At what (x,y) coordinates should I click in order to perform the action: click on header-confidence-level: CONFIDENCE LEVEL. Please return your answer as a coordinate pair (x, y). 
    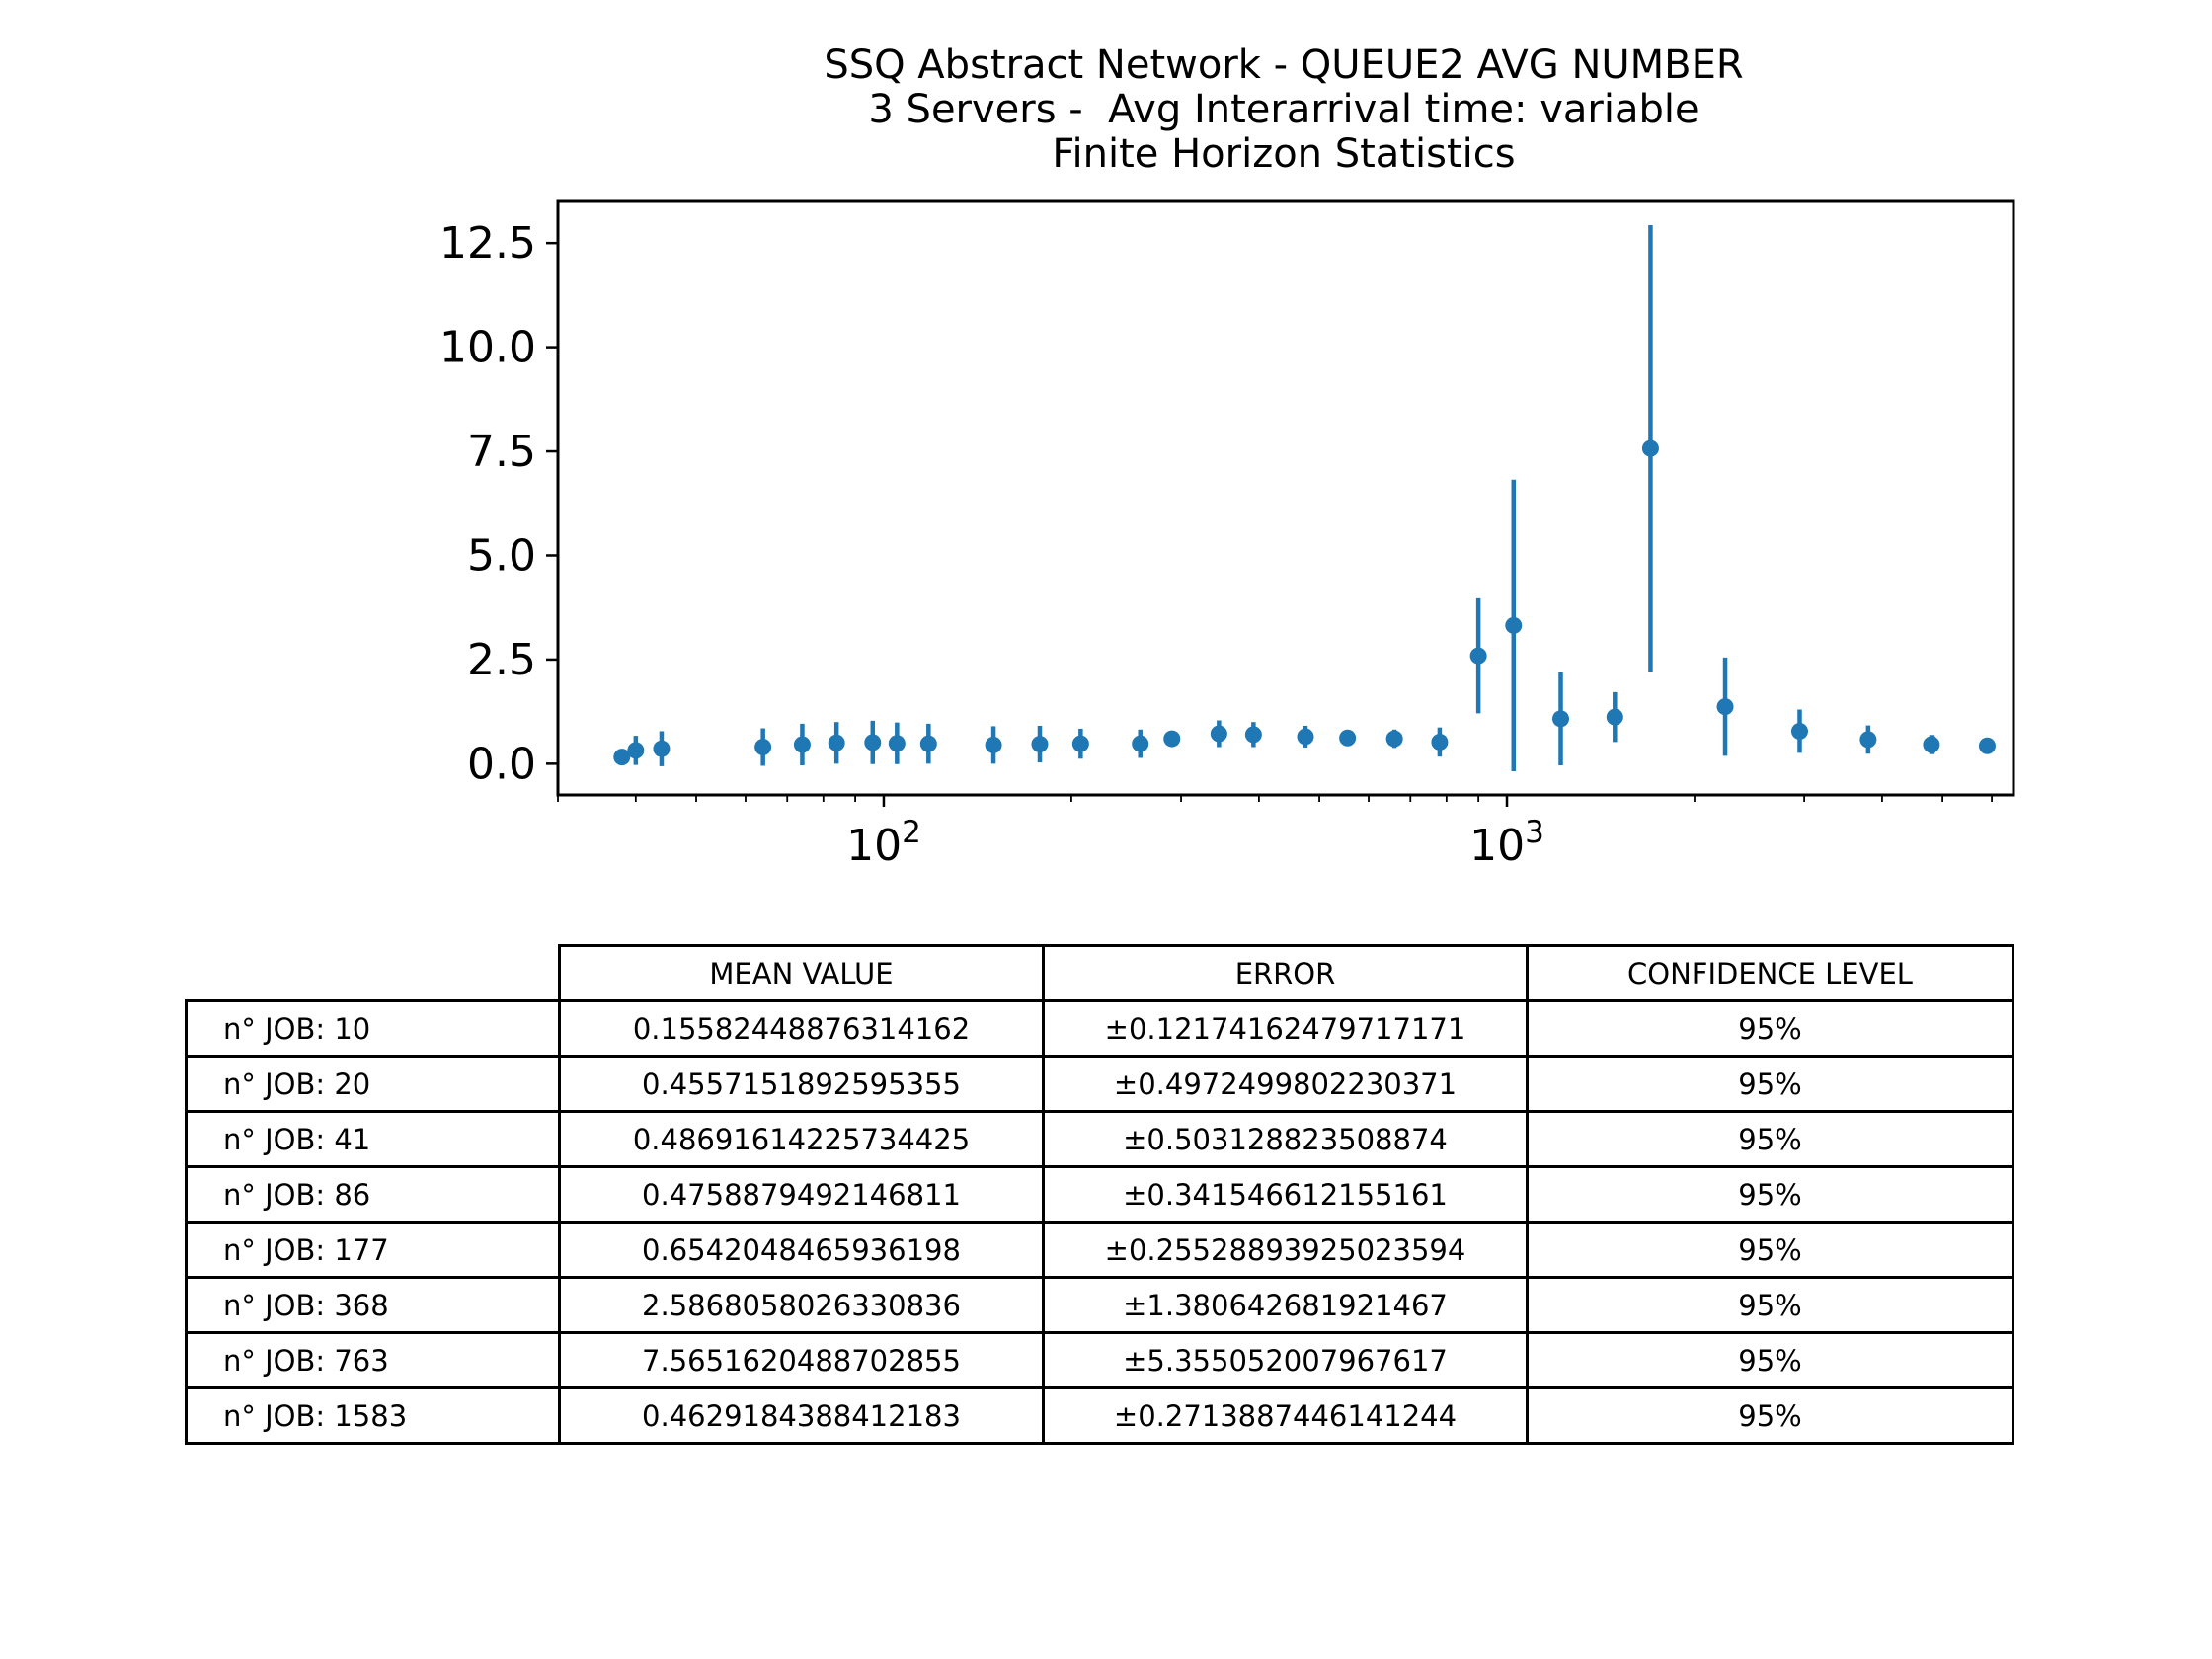
    Looking at the image, I should click on (1770, 973).